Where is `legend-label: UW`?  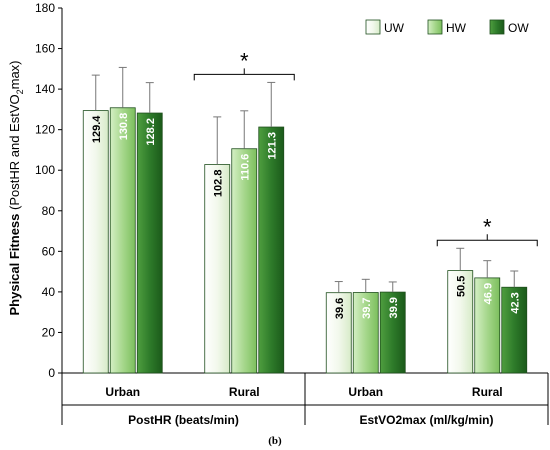
legend-label: UW is located at coordinates (394, 28).